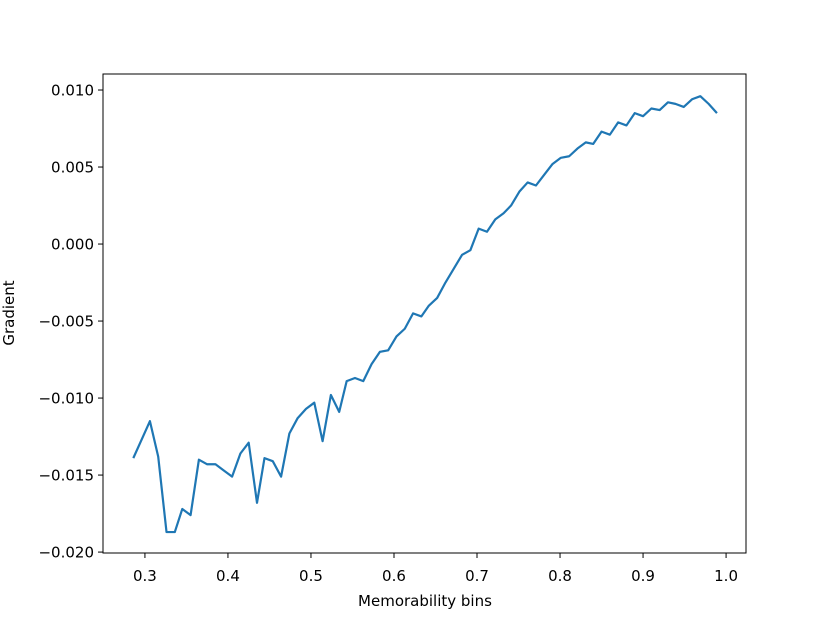  Describe the element at coordinates (66, 553) in the screenshot. I see `y-tick-label: −0.020` at that location.